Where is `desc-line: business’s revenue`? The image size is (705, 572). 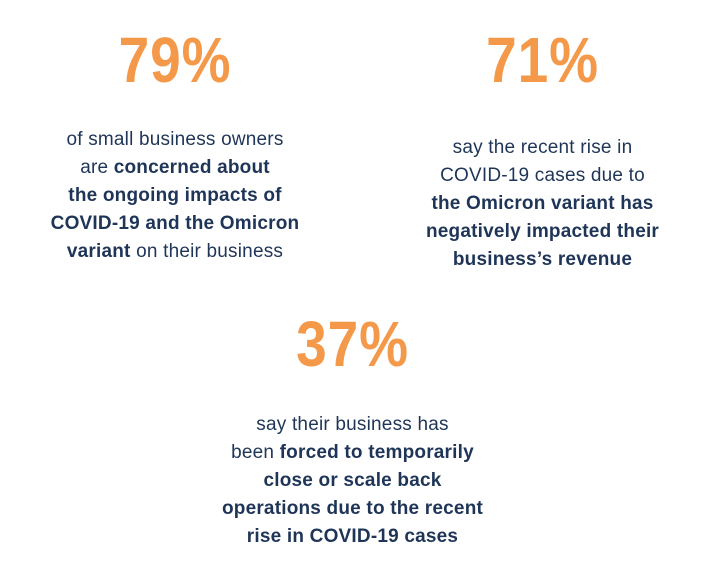 desc-line: business’s revenue is located at coordinates (542, 259).